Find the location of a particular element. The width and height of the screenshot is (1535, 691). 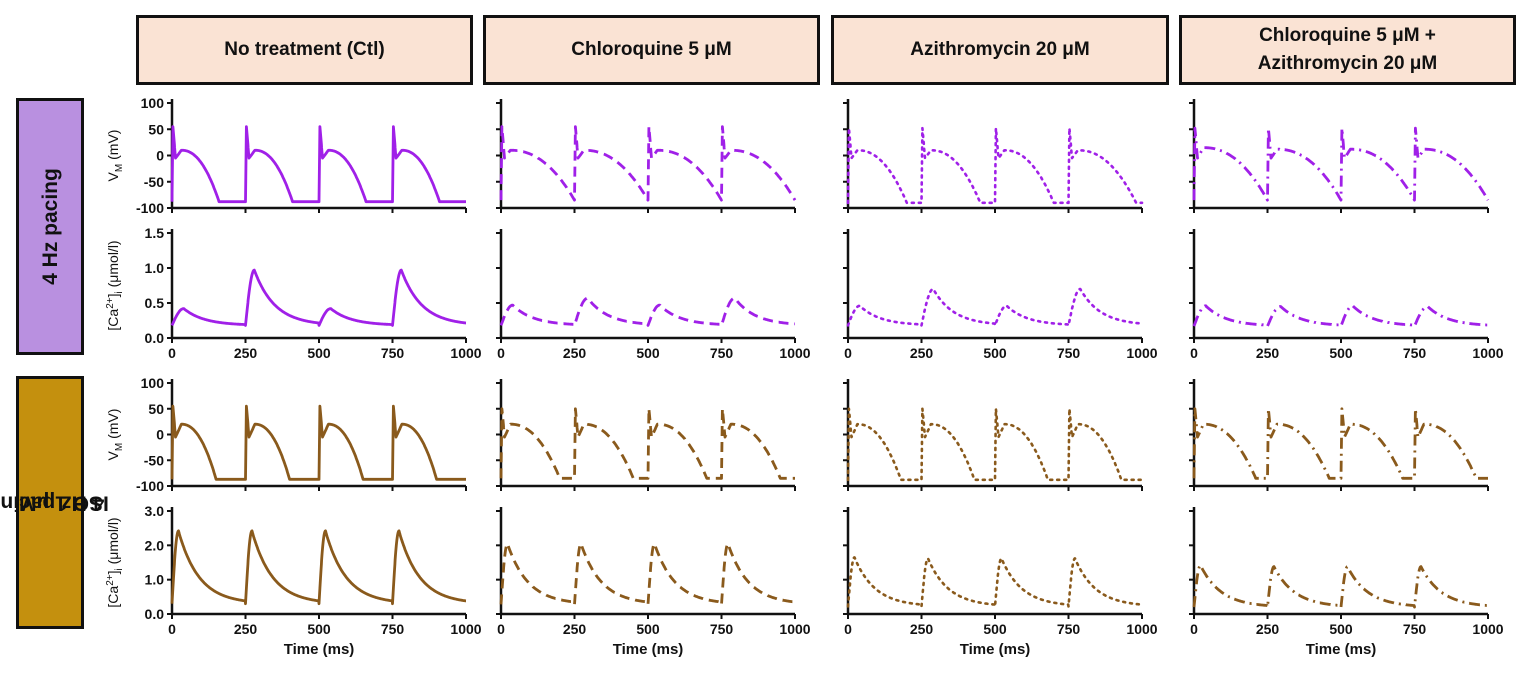

row-header-4hz-iso: 4 Hz pacing +ISO 1 μM is located at coordinates (54, 502).